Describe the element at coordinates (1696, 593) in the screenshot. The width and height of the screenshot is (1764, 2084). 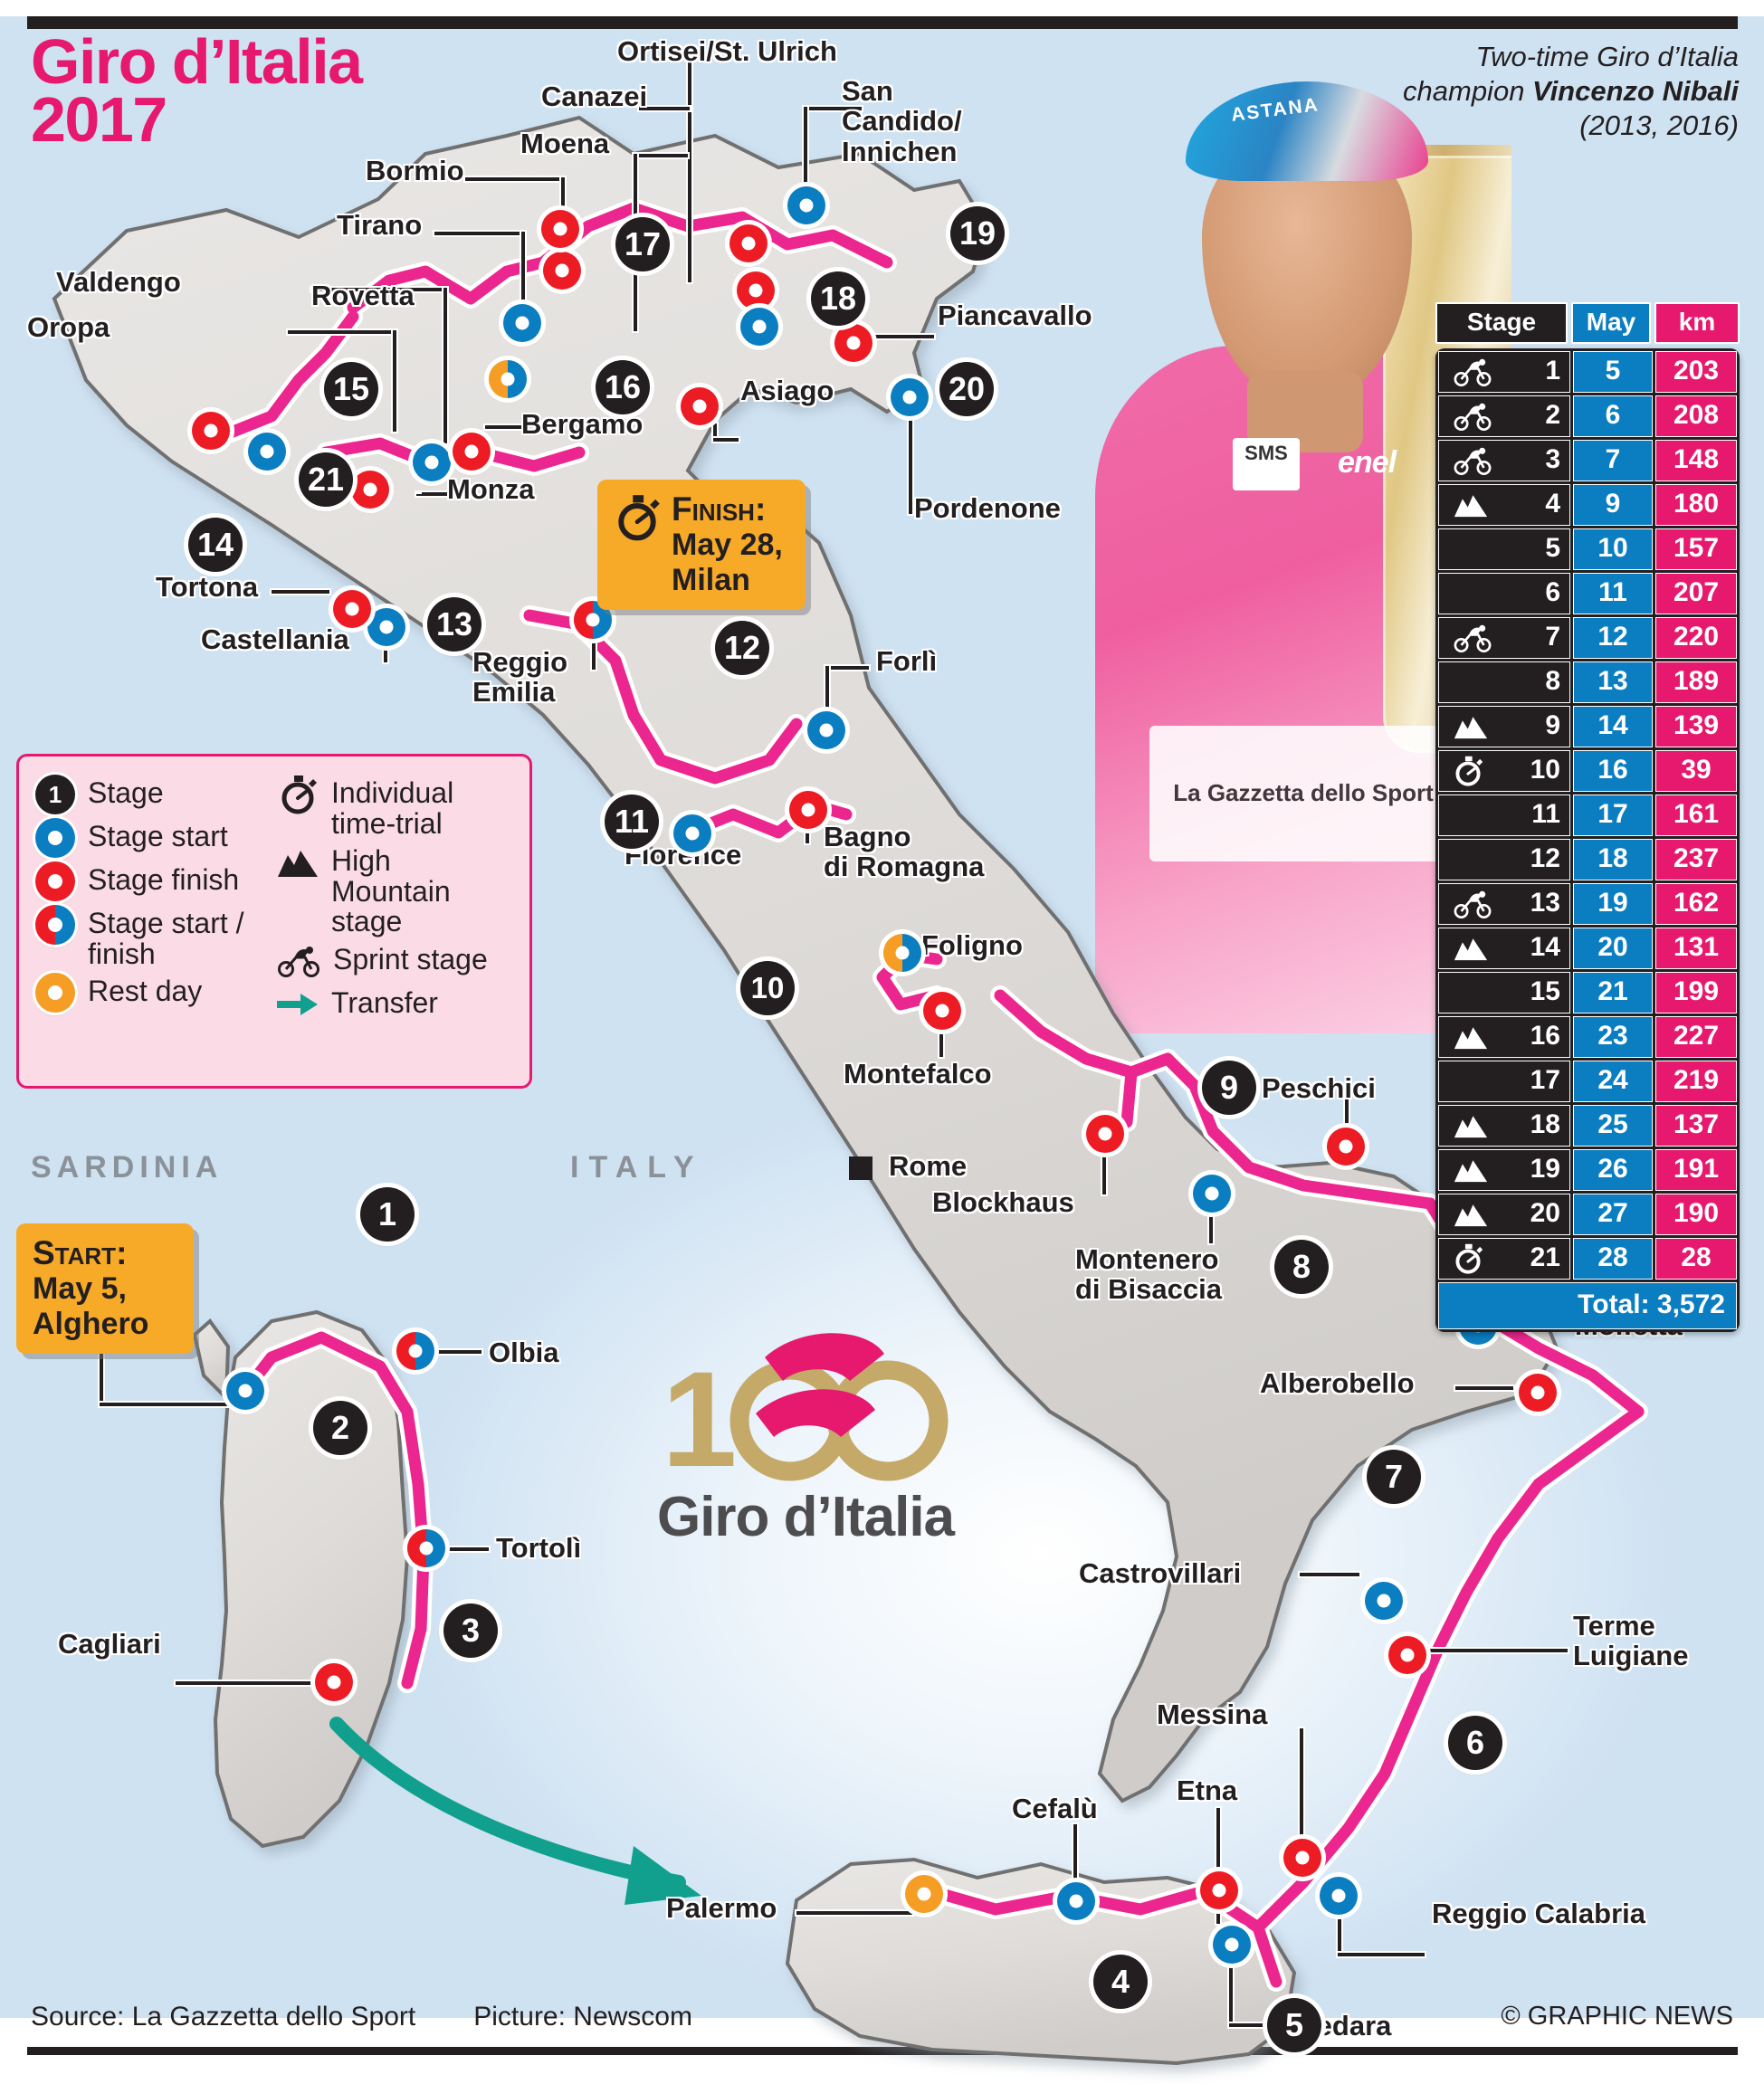
I see `cell-km: 207` at that location.